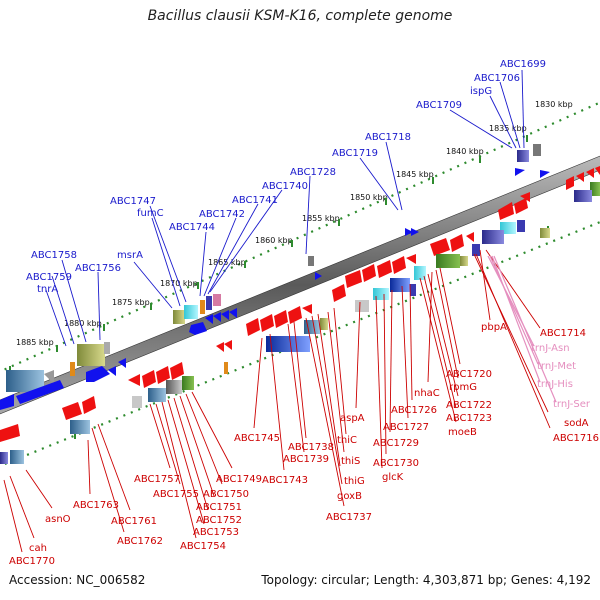  I want to click on trna-label: trnJ-Ser, so click(572, 404).